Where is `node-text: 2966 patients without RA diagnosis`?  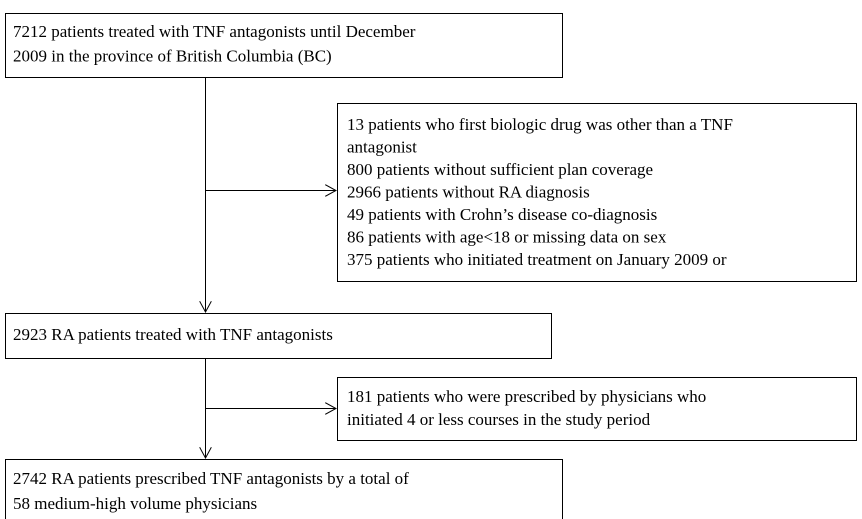
node-text: 2966 patients without RA diagnosis is located at coordinates (468, 191).